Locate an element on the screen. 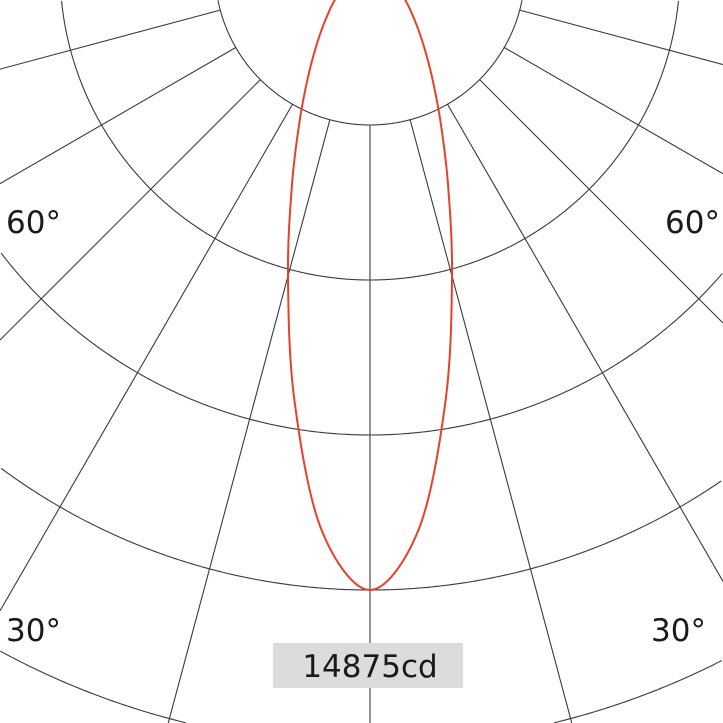 This screenshot has width=723, height=723. angle-label-right-30: 30° is located at coordinates (678, 631).